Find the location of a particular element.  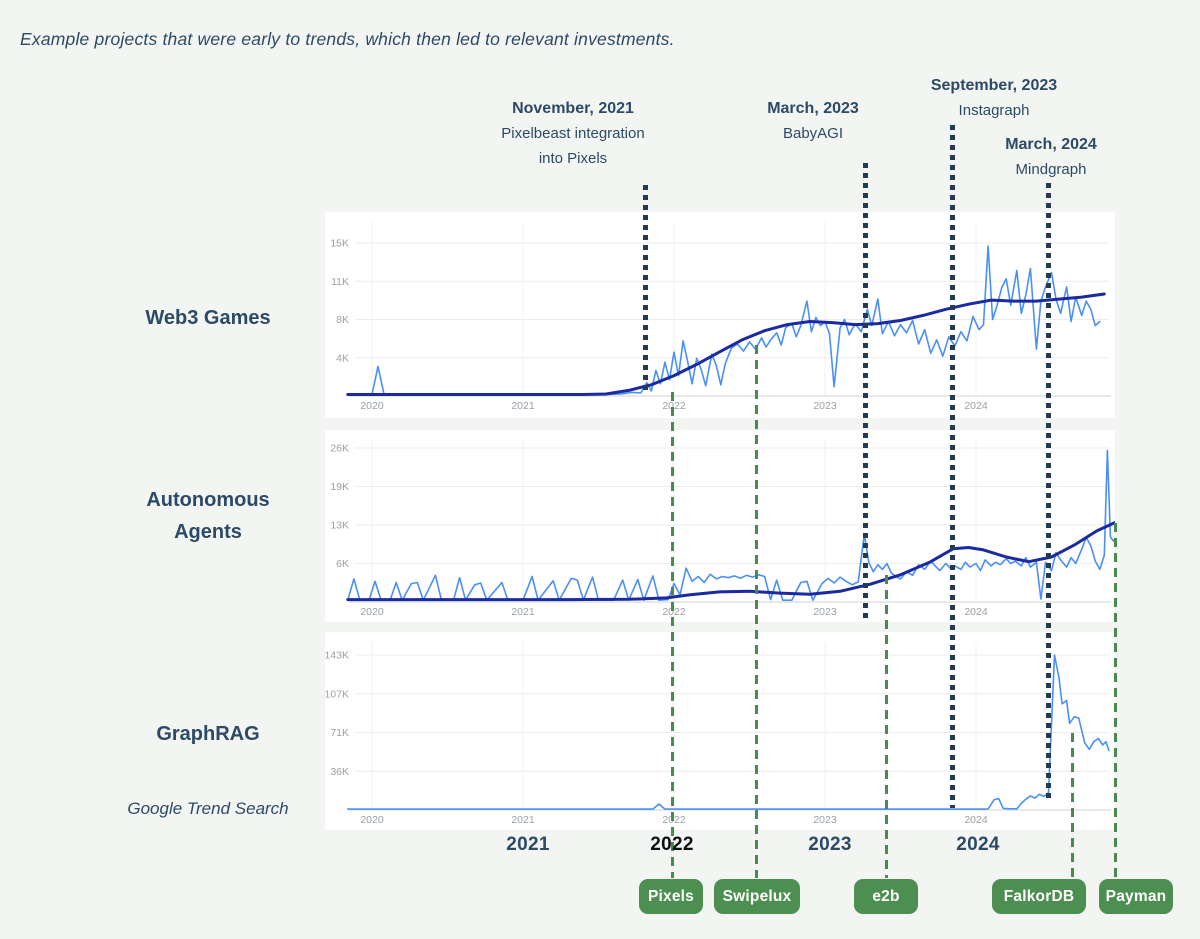

falkordb-connector-line is located at coordinates (1072, 805).